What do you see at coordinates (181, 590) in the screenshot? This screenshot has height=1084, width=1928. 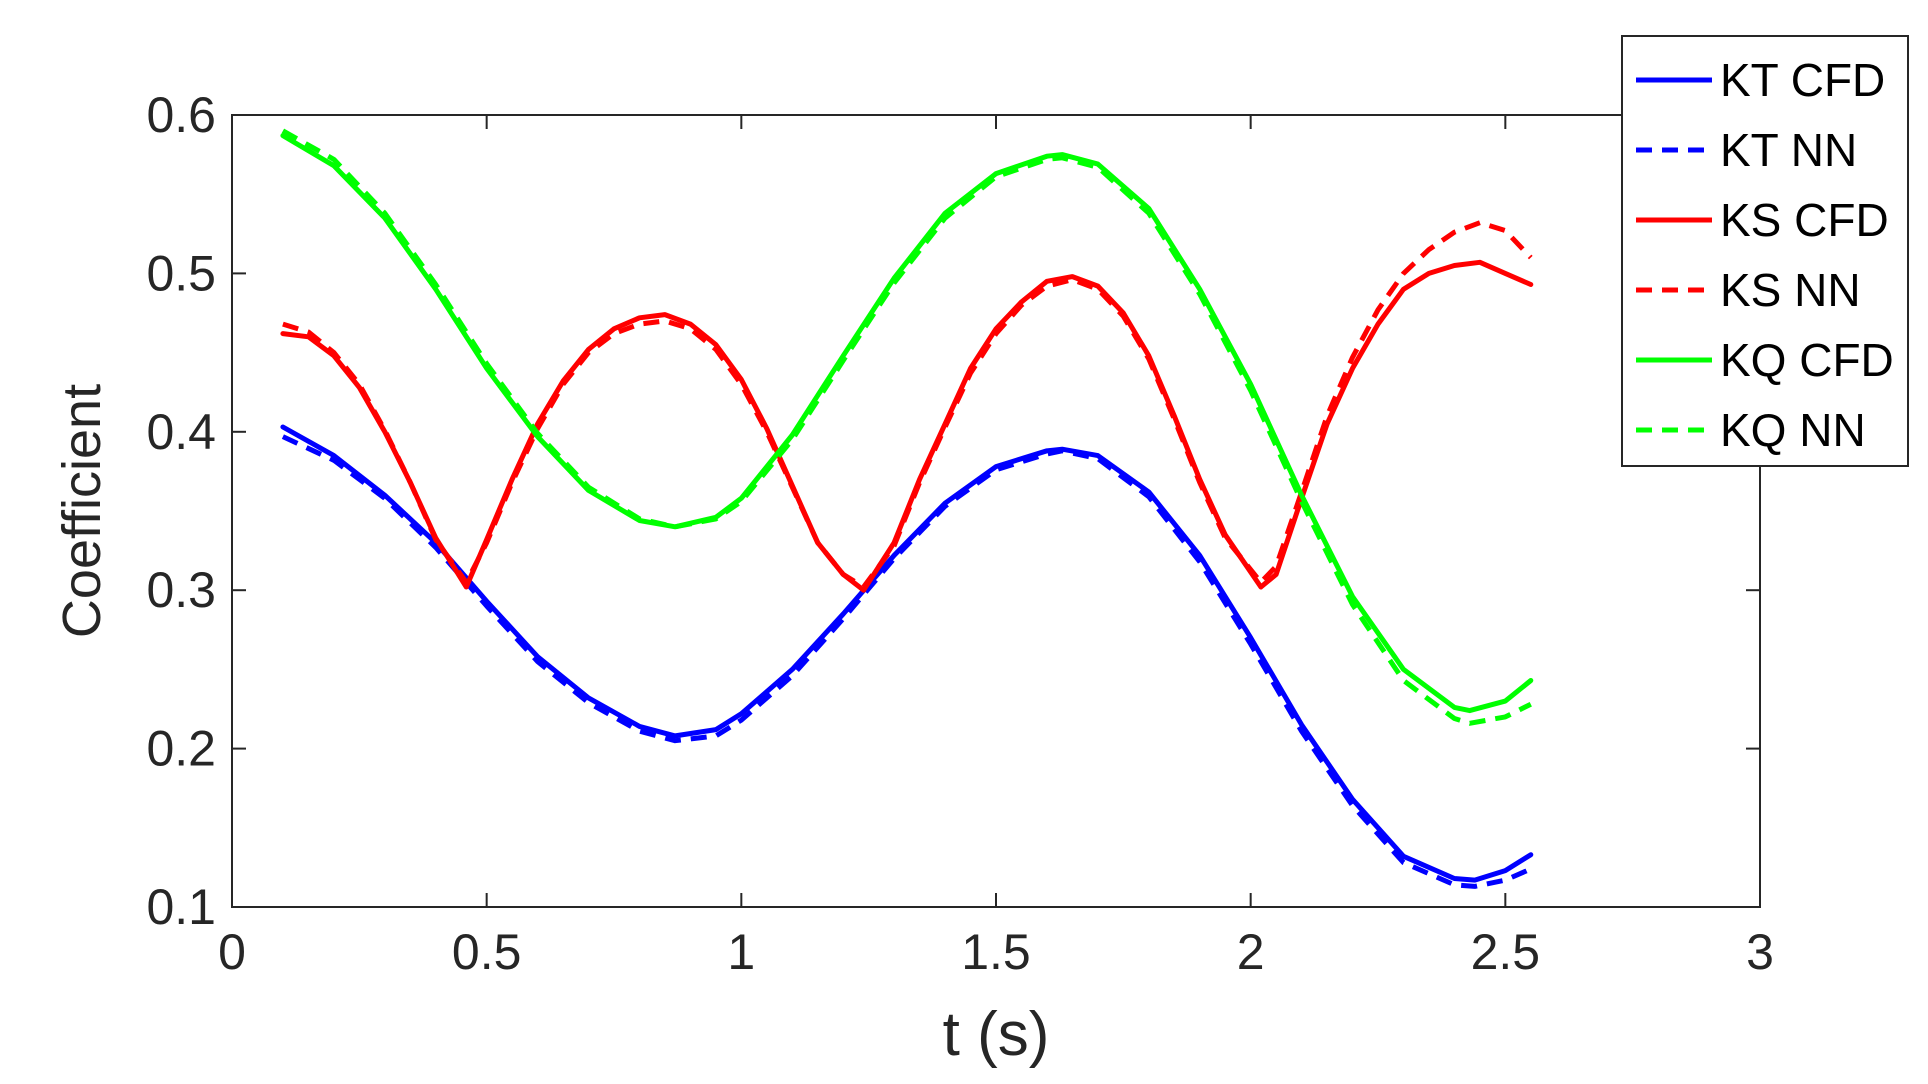 I see `y-tick-label: 0.3` at bounding box center [181, 590].